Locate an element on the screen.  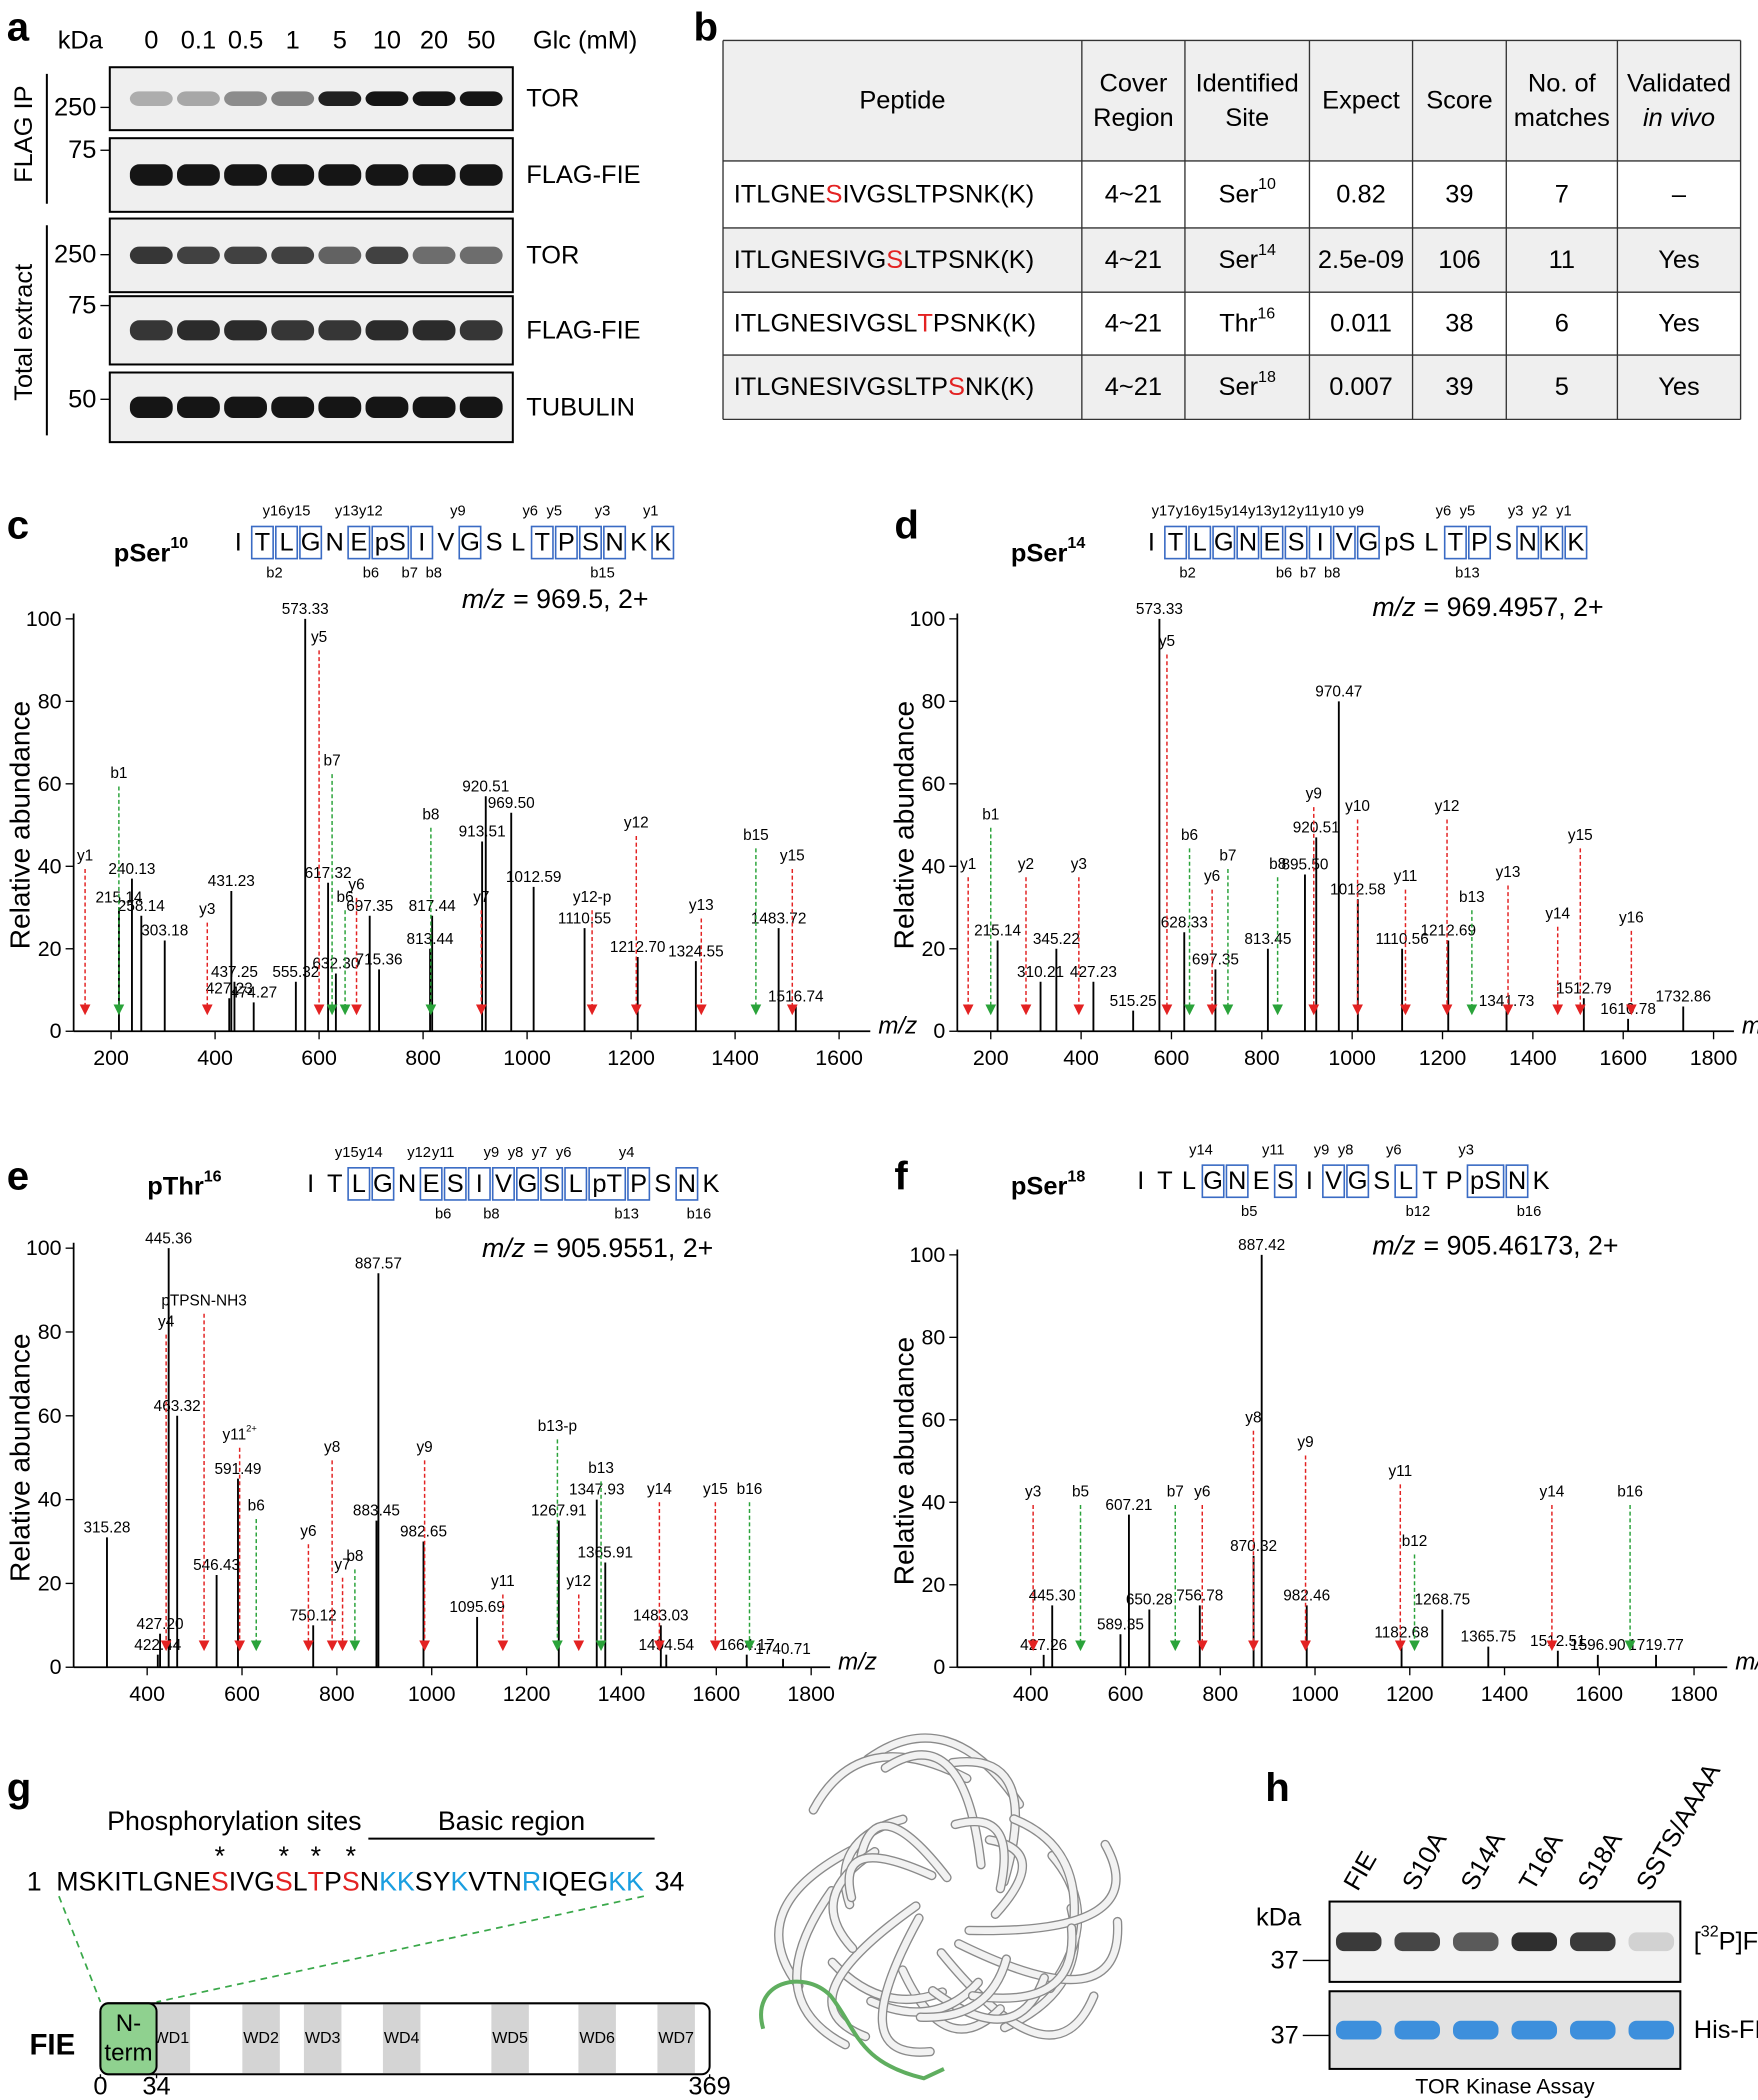
protein-label: FIE is located at coordinates (52, 2044).